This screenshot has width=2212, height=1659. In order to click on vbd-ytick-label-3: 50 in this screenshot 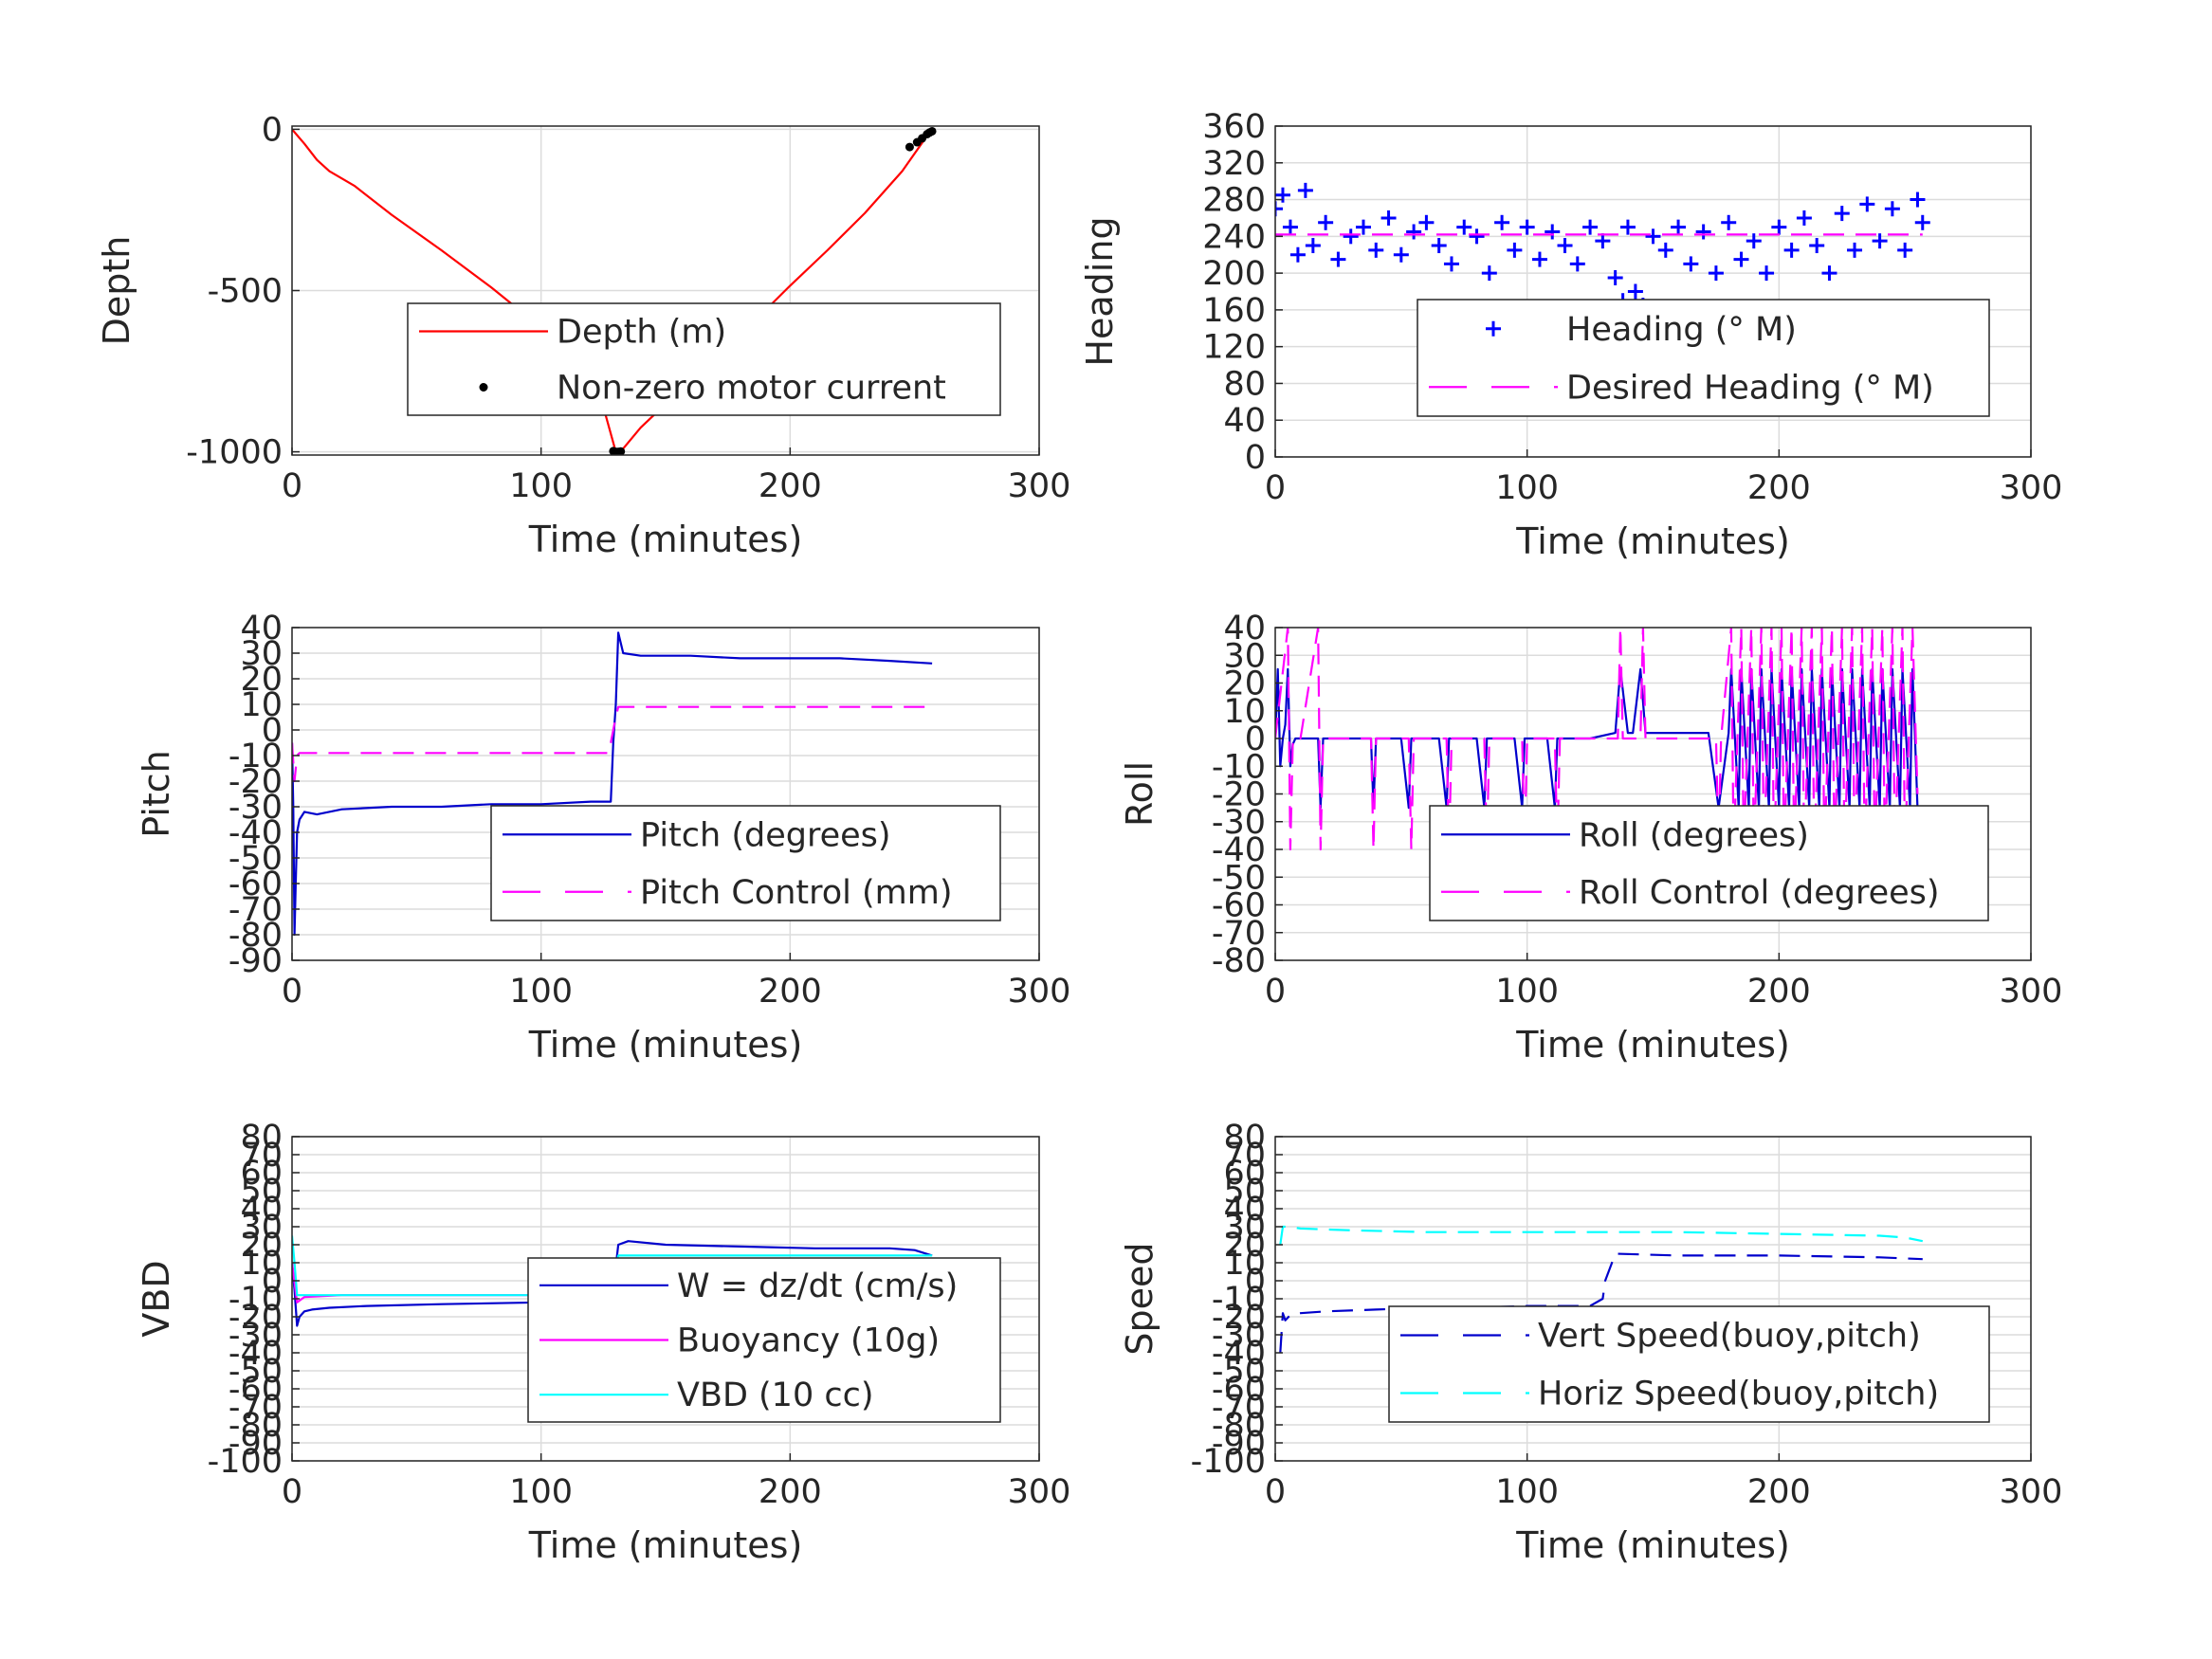, I will do `click(261, 1192)`.